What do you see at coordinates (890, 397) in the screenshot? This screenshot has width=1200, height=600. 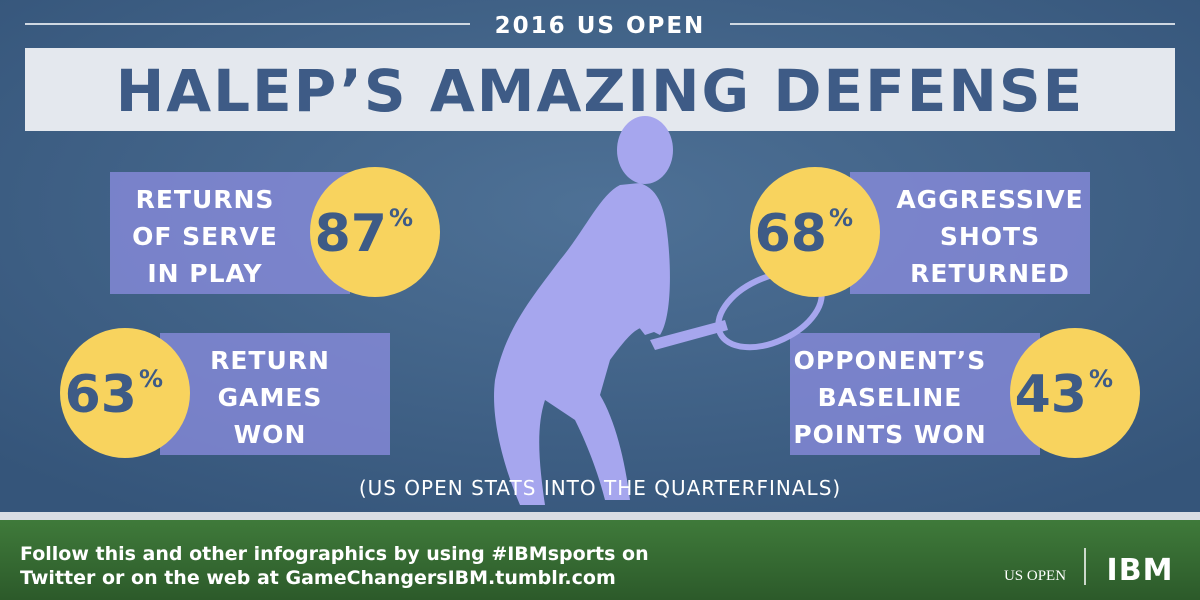 I see `stat-label: BASELINE` at bounding box center [890, 397].